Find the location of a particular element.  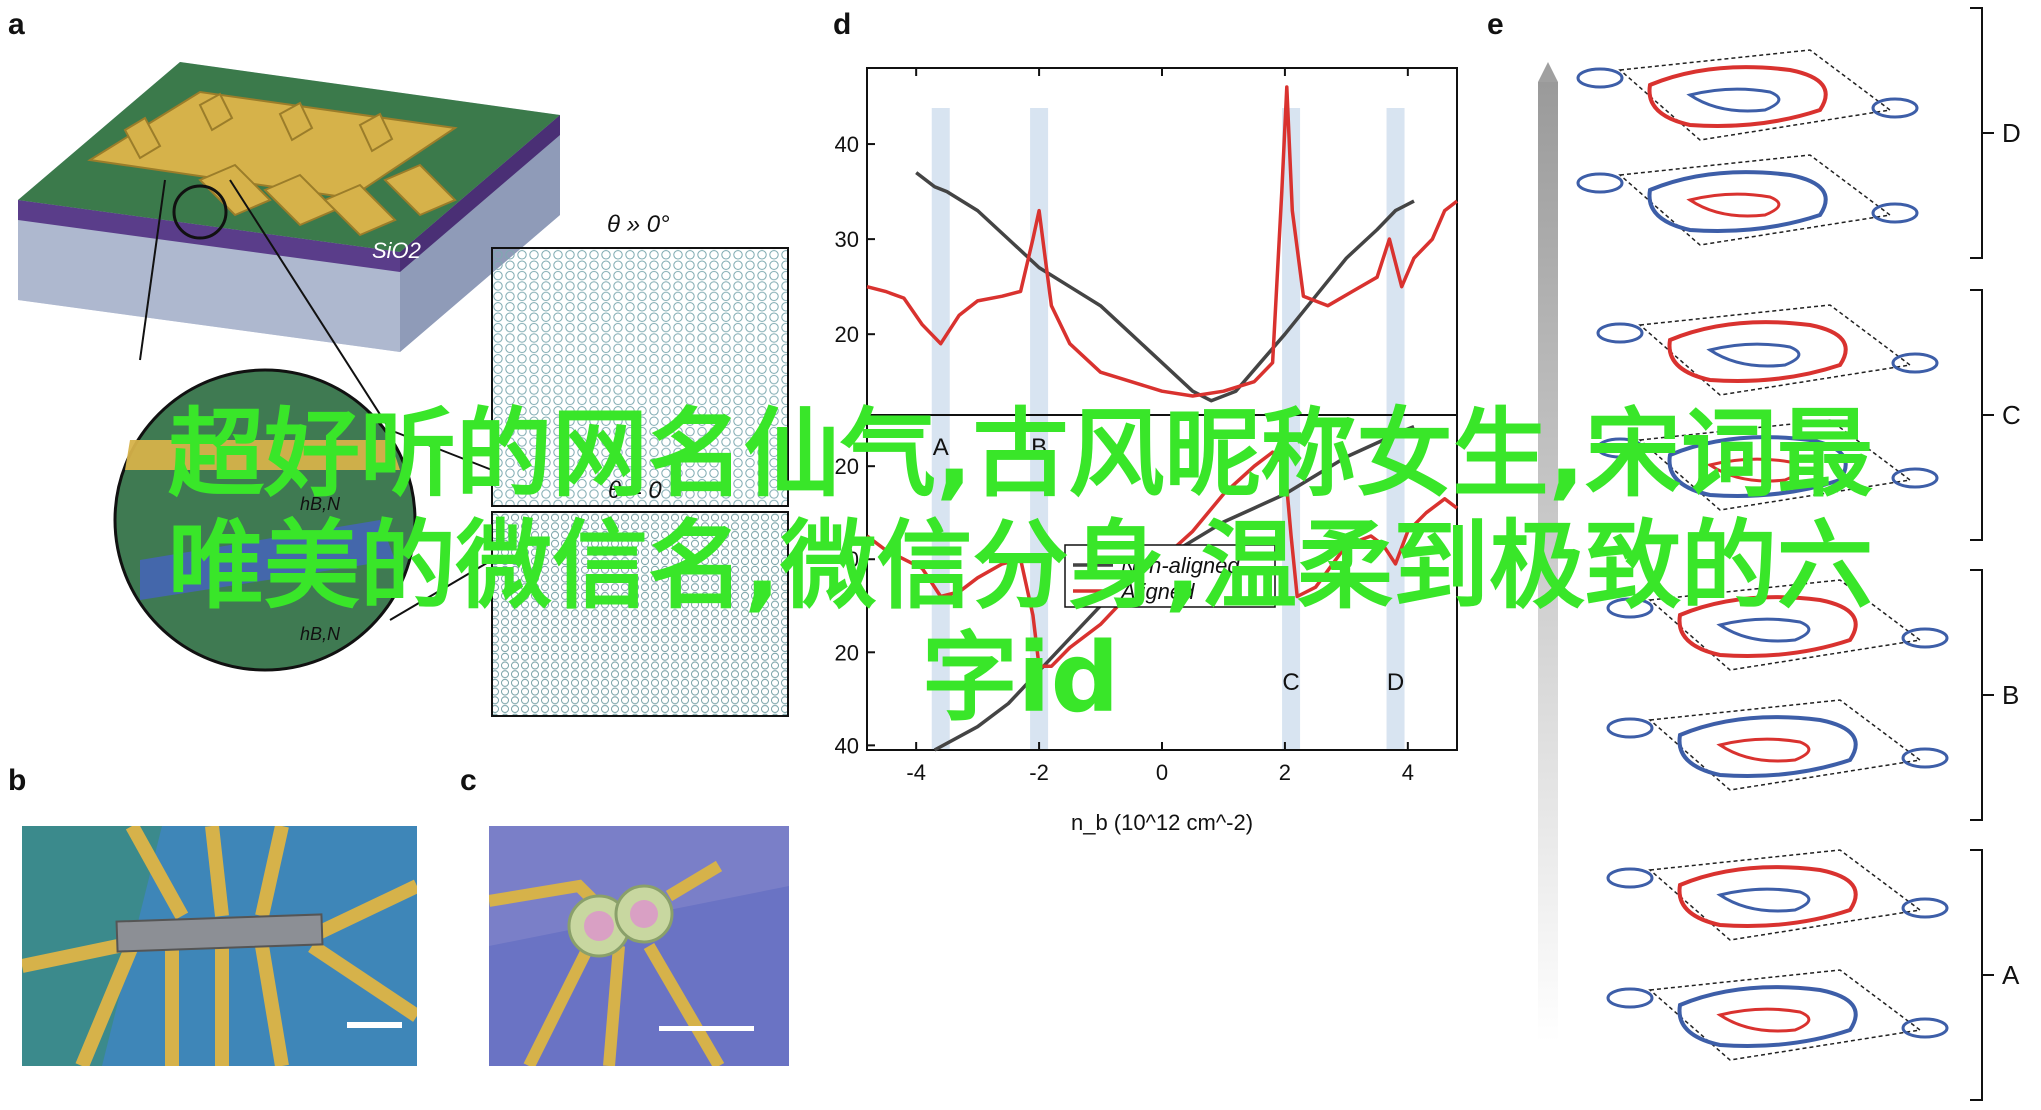

peak-label-C: C is located at coordinates (1290, 682).